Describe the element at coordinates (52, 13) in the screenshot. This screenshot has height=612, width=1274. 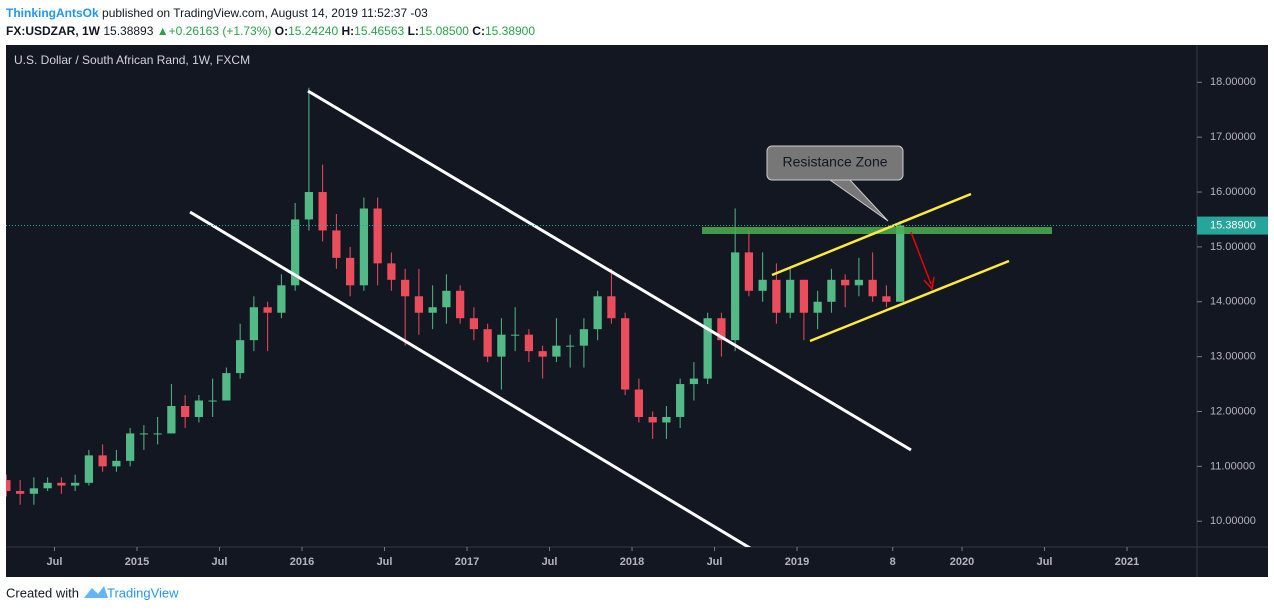
I see `author: ThinkingAntsOk` at that location.